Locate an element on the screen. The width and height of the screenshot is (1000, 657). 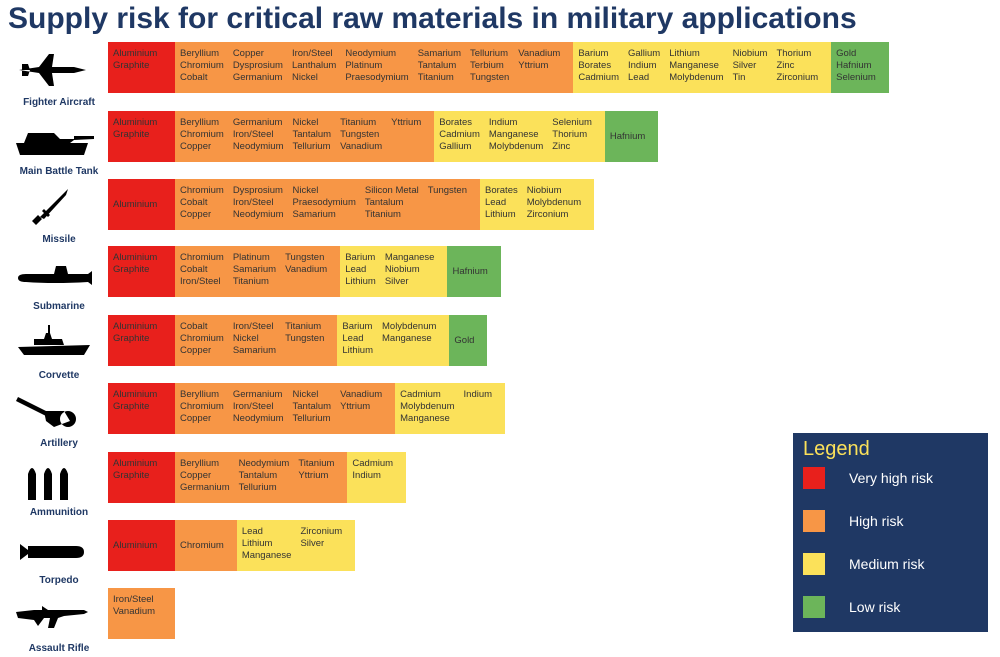
material: Selenium is located at coordinates (856, 77).